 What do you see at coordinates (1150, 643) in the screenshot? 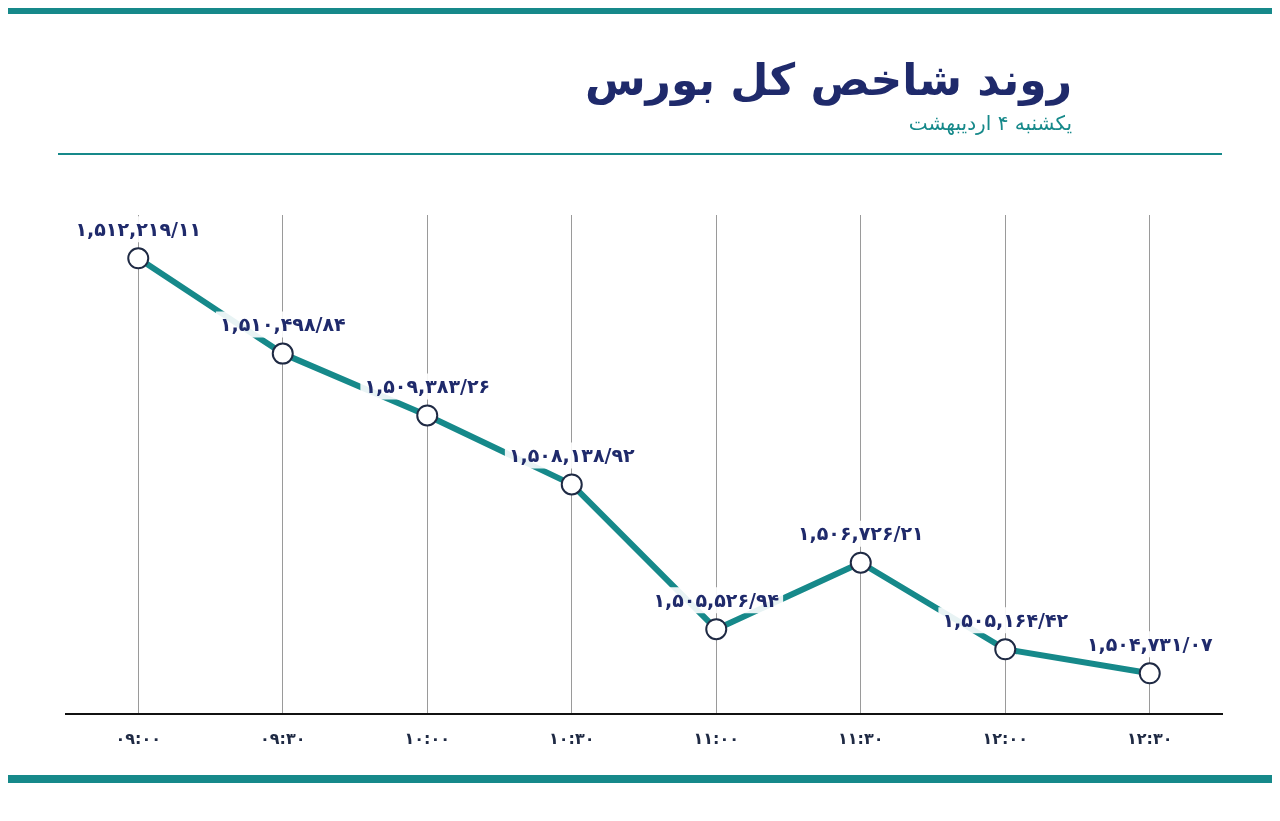
I see `data-label: ۱,۵۰۴,۷۳۱/۰۷` at bounding box center [1150, 643].